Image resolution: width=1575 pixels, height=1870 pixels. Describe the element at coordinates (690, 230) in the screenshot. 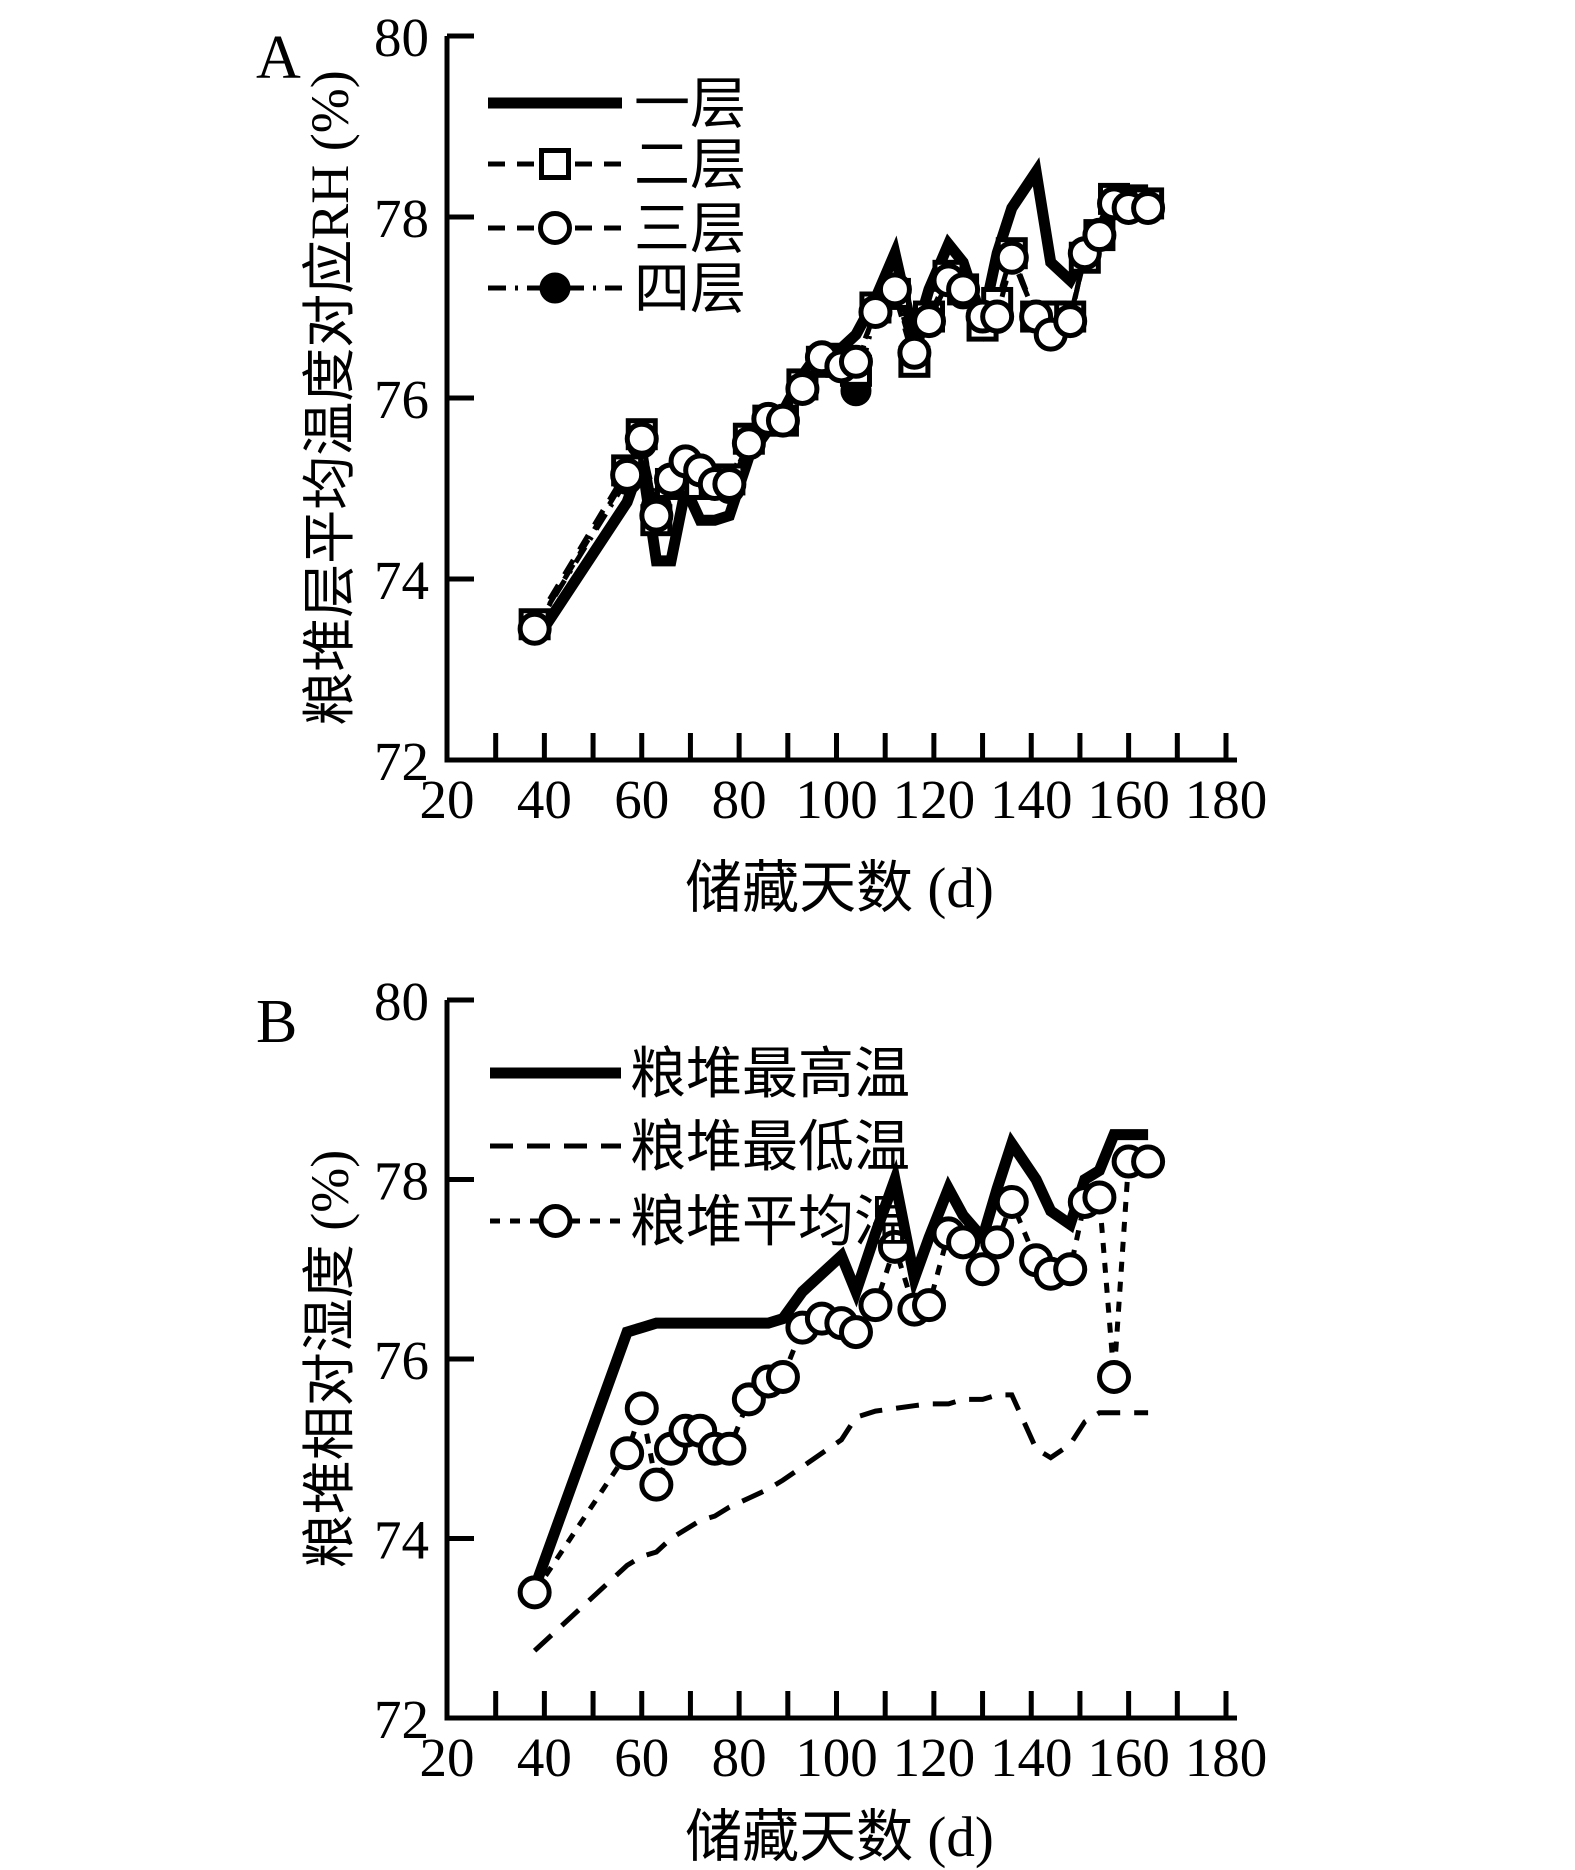

I see `legend-item-label: 三层` at that location.